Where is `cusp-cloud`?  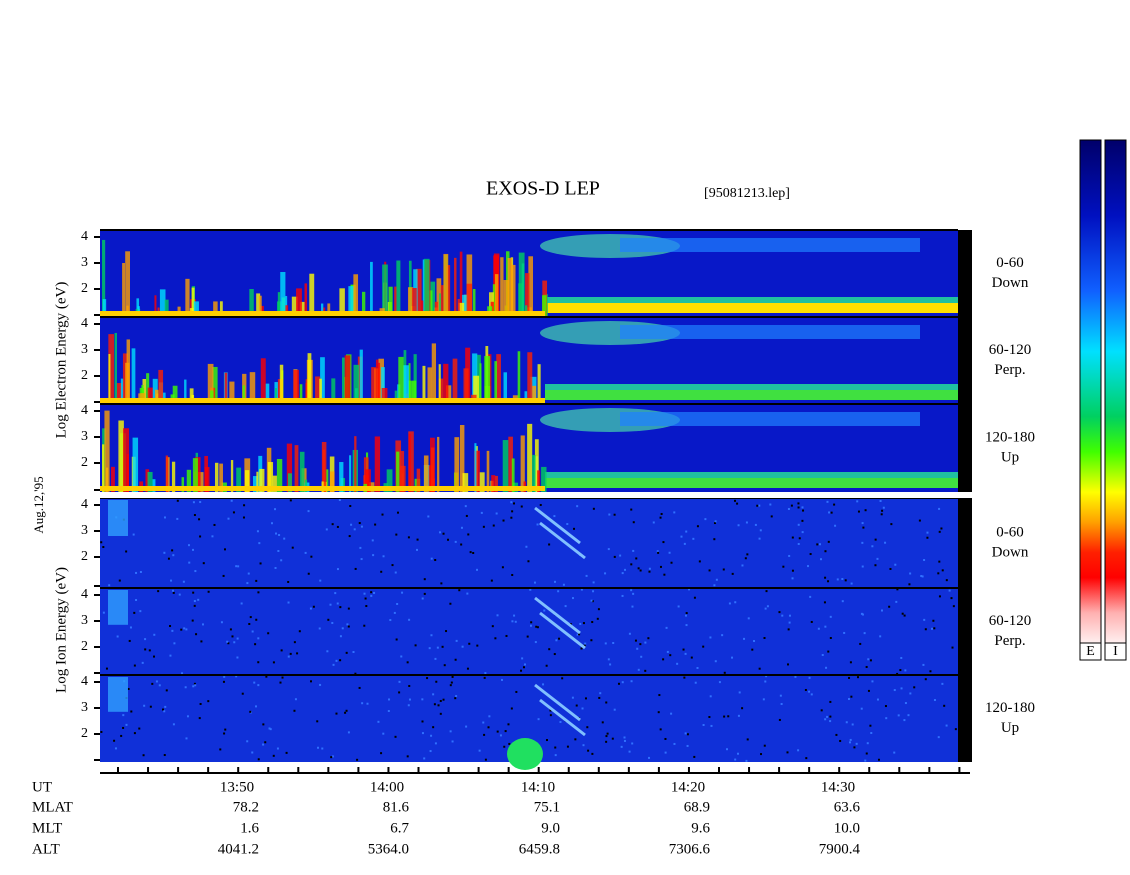 cusp-cloud is located at coordinates (770, 419).